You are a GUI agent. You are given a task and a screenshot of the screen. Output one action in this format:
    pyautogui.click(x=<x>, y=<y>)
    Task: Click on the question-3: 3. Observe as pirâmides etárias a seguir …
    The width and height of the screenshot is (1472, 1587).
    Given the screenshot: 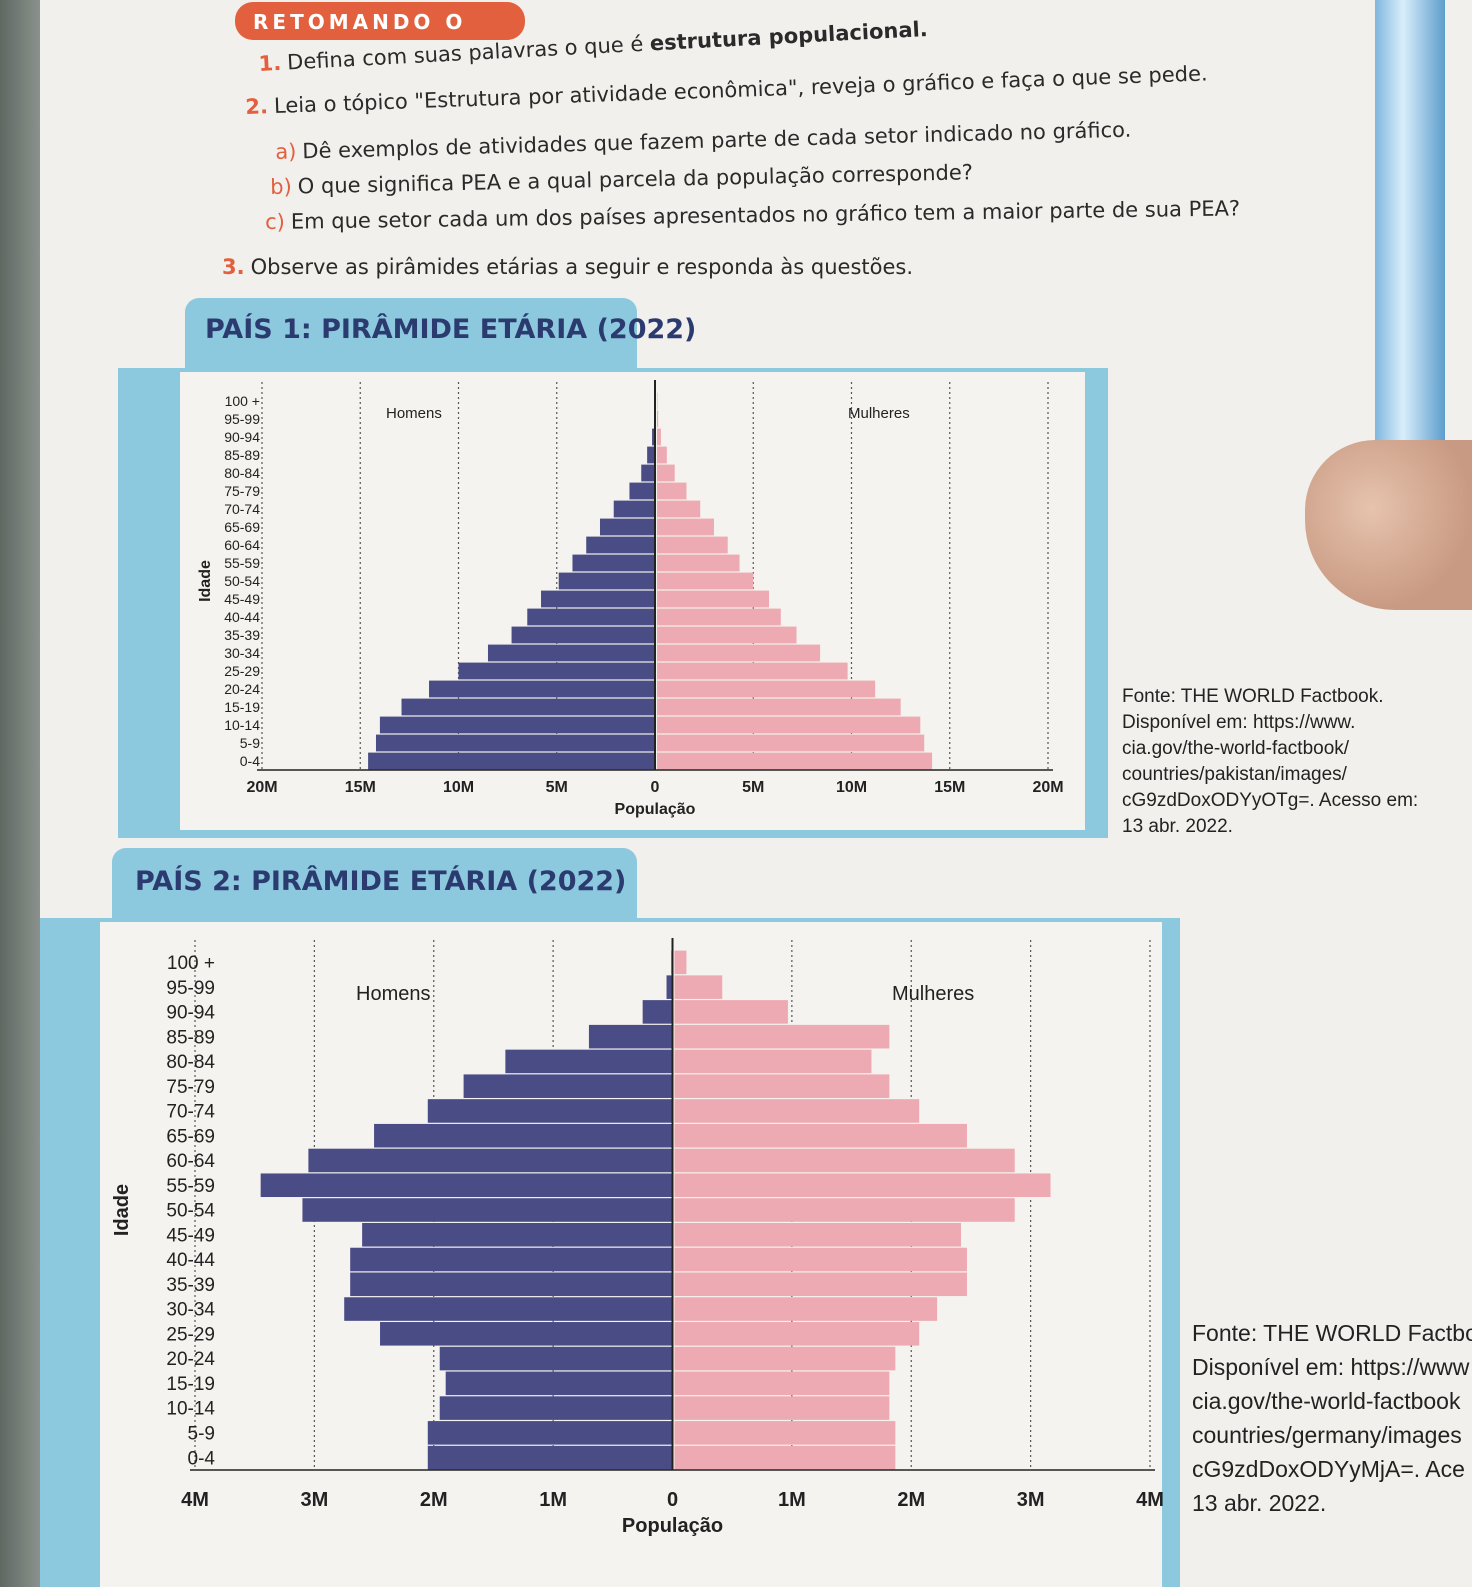 What is the action you would take?
    pyautogui.click(x=568, y=267)
    